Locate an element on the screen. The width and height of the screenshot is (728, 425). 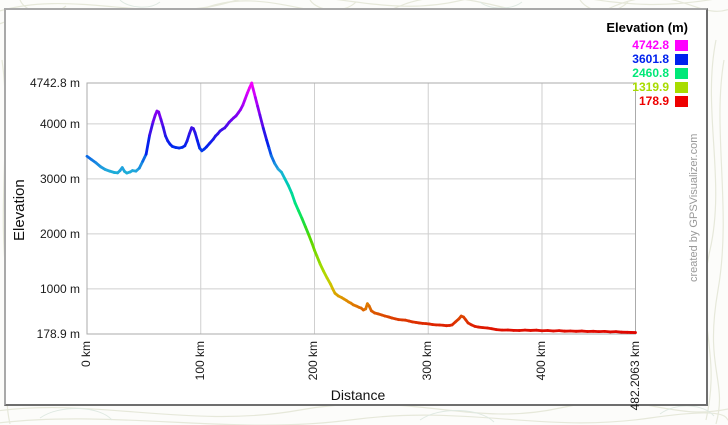
x-tick-label: 400 km is located at coordinates (540, 361).